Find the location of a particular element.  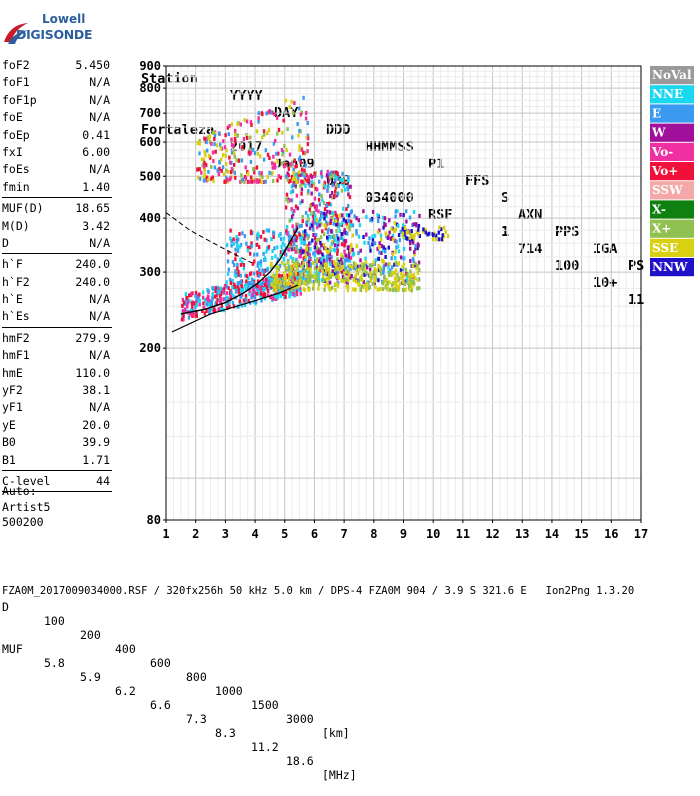

param-label: h`Es is located at coordinates (16, 316).